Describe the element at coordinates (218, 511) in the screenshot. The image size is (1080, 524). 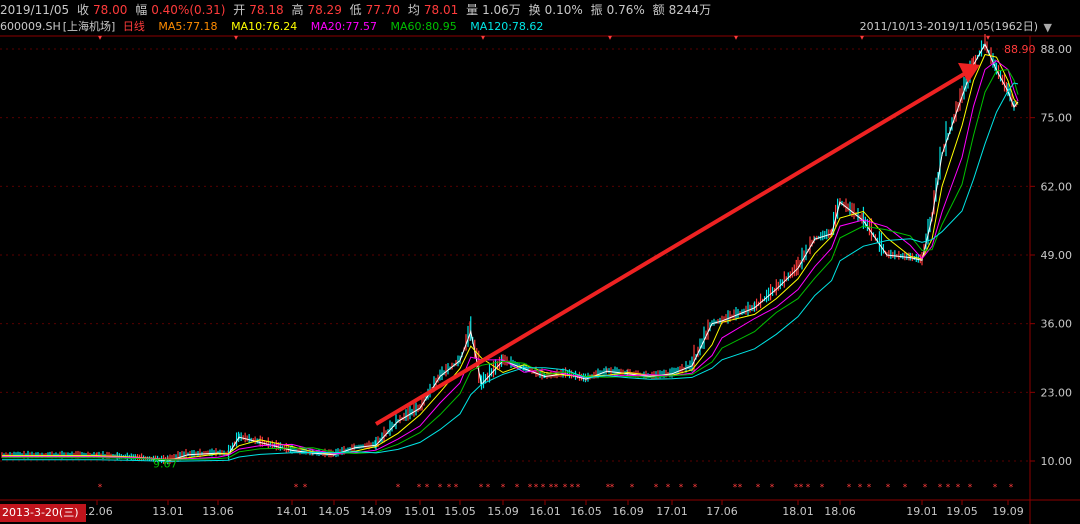
I see `x-tick-label: 13.06` at that location.